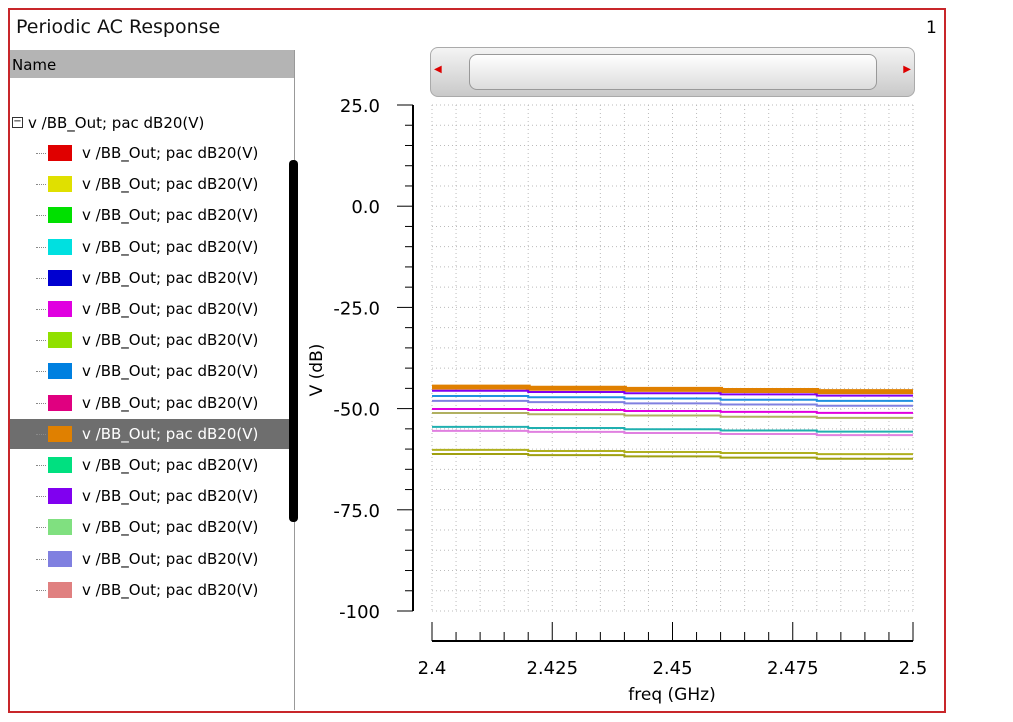 The width and height of the screenshot is (1013, 722). Describe the element at coordinates (438, 69) in the screenshot. I see `scroll-left-icon: ◀` at that location.